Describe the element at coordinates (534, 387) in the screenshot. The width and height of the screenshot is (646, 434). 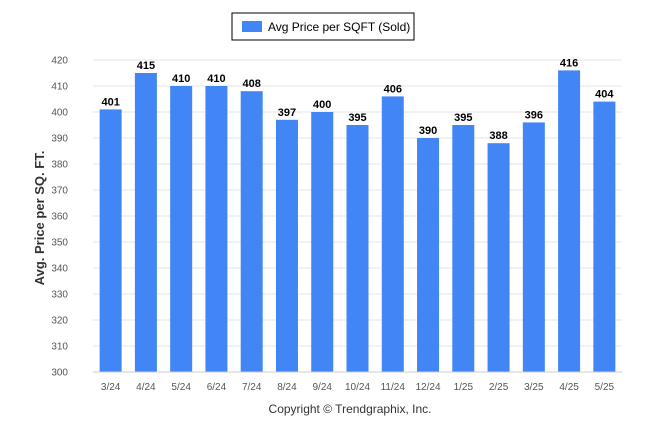
I see `x-tick-label: 3/25` at that location.